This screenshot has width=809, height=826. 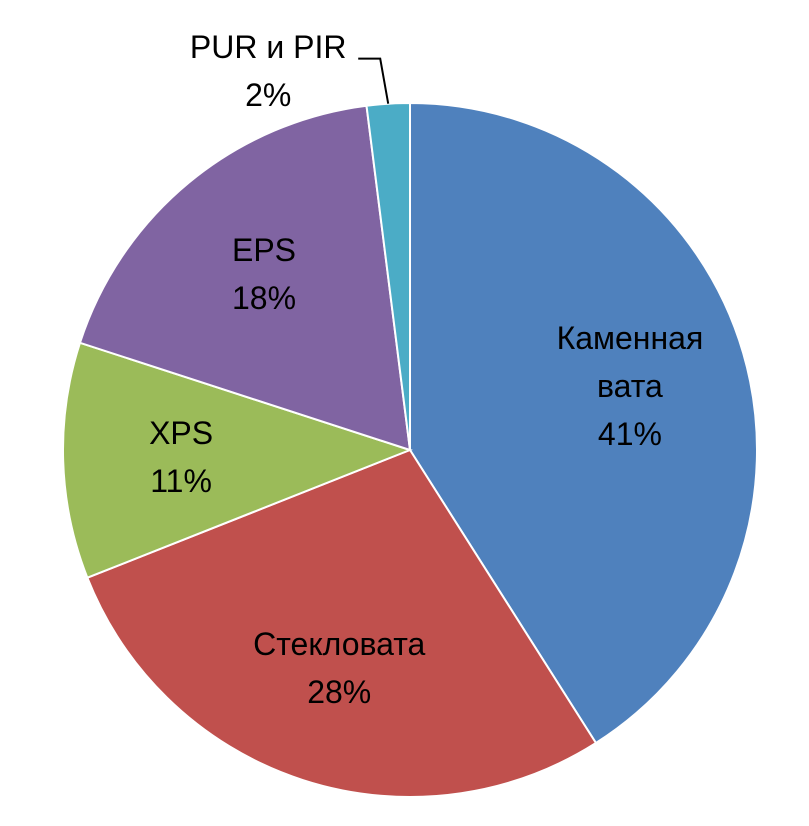 I want to click on category-label: PUR и PIR, so click(x=268, y=46).